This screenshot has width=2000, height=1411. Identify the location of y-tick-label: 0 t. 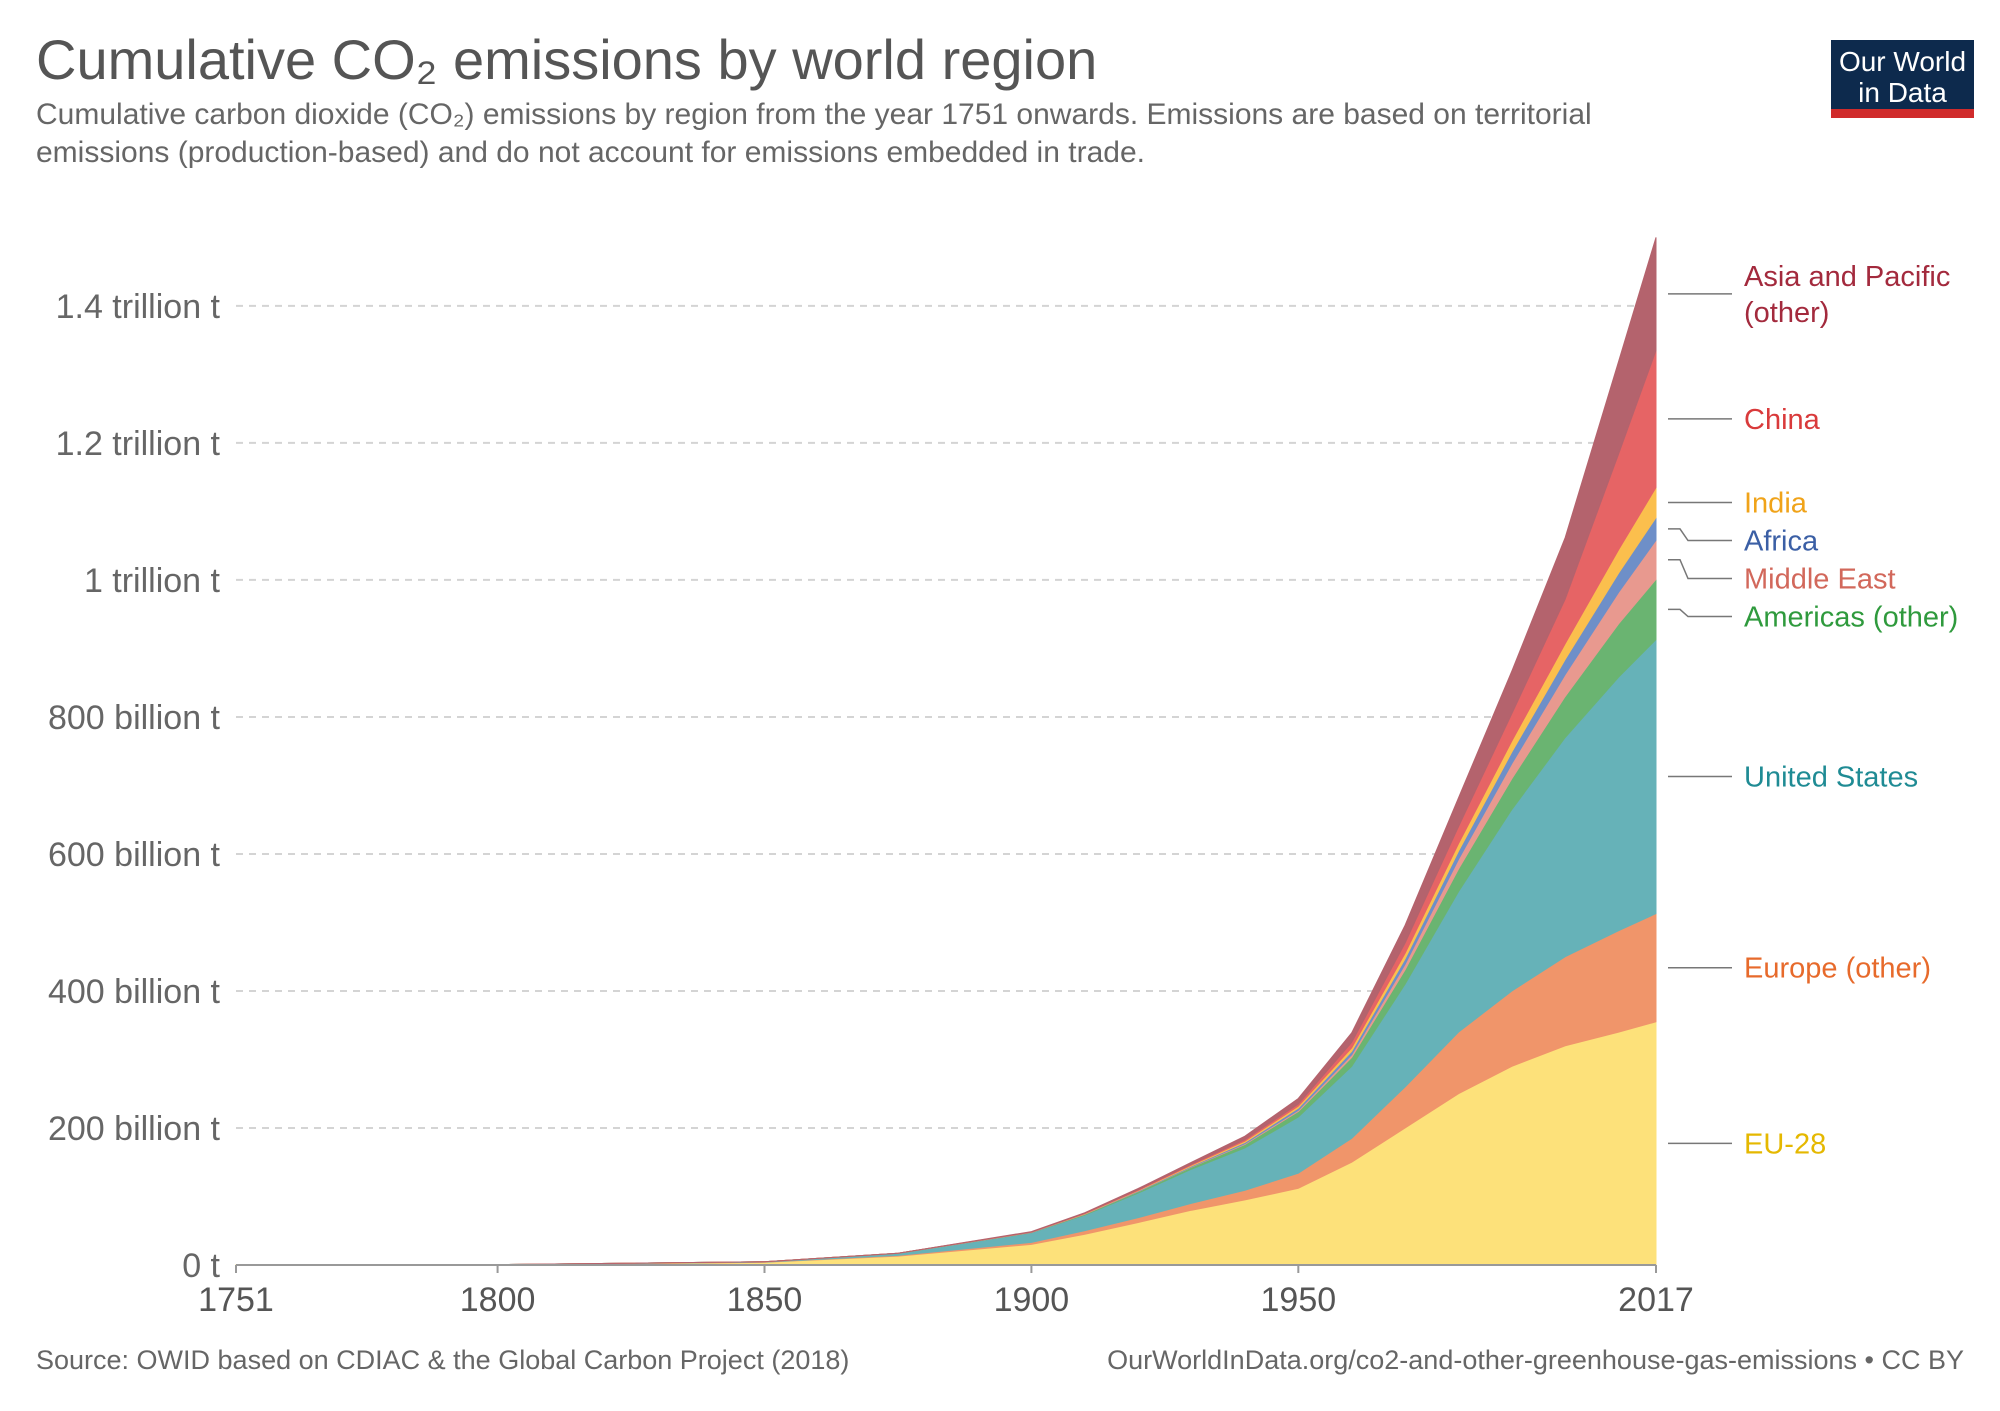
(201, 1266).